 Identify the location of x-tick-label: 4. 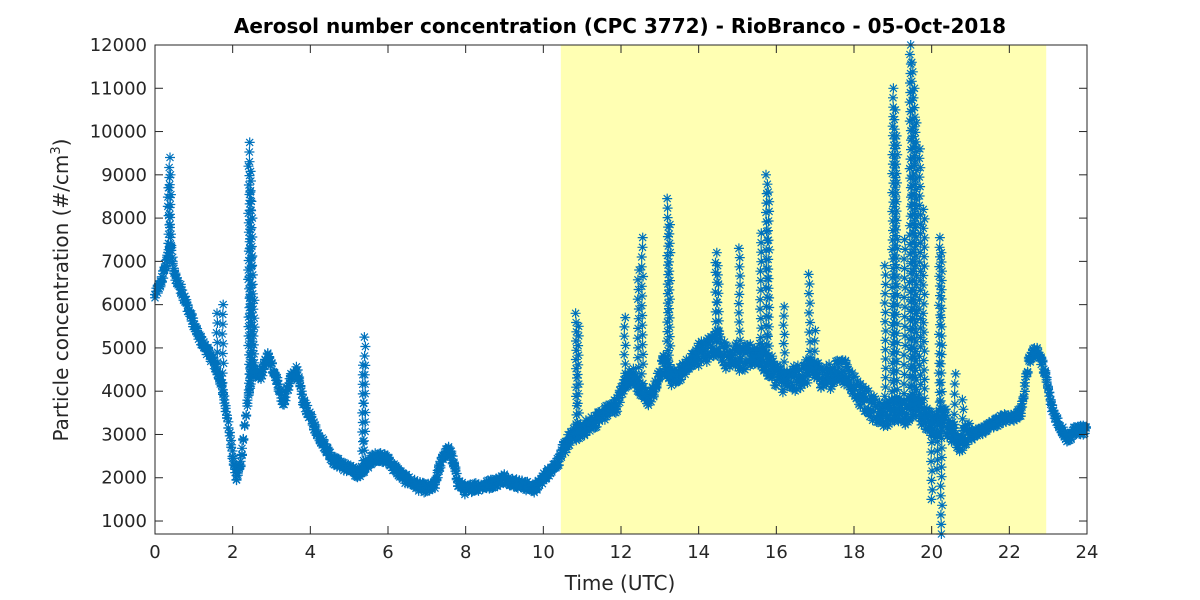
(310, 552).